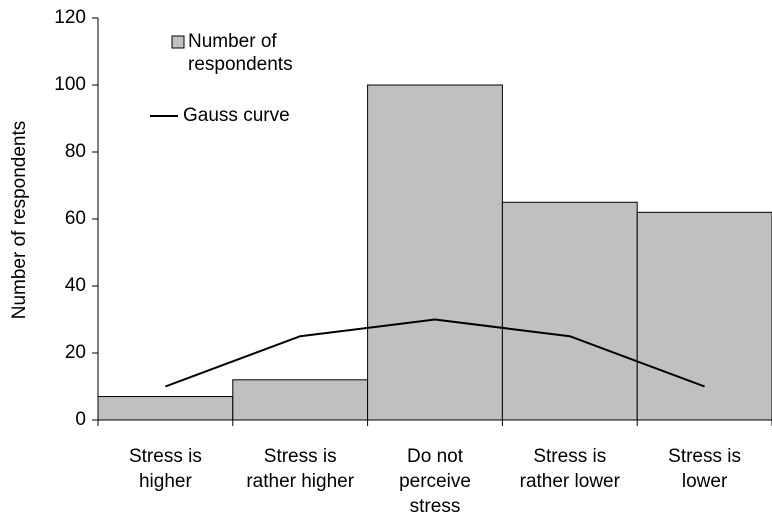  Describe the element at coordinates (75, 218) in the screenshot. I see `y-tick-label: 60` at that location.